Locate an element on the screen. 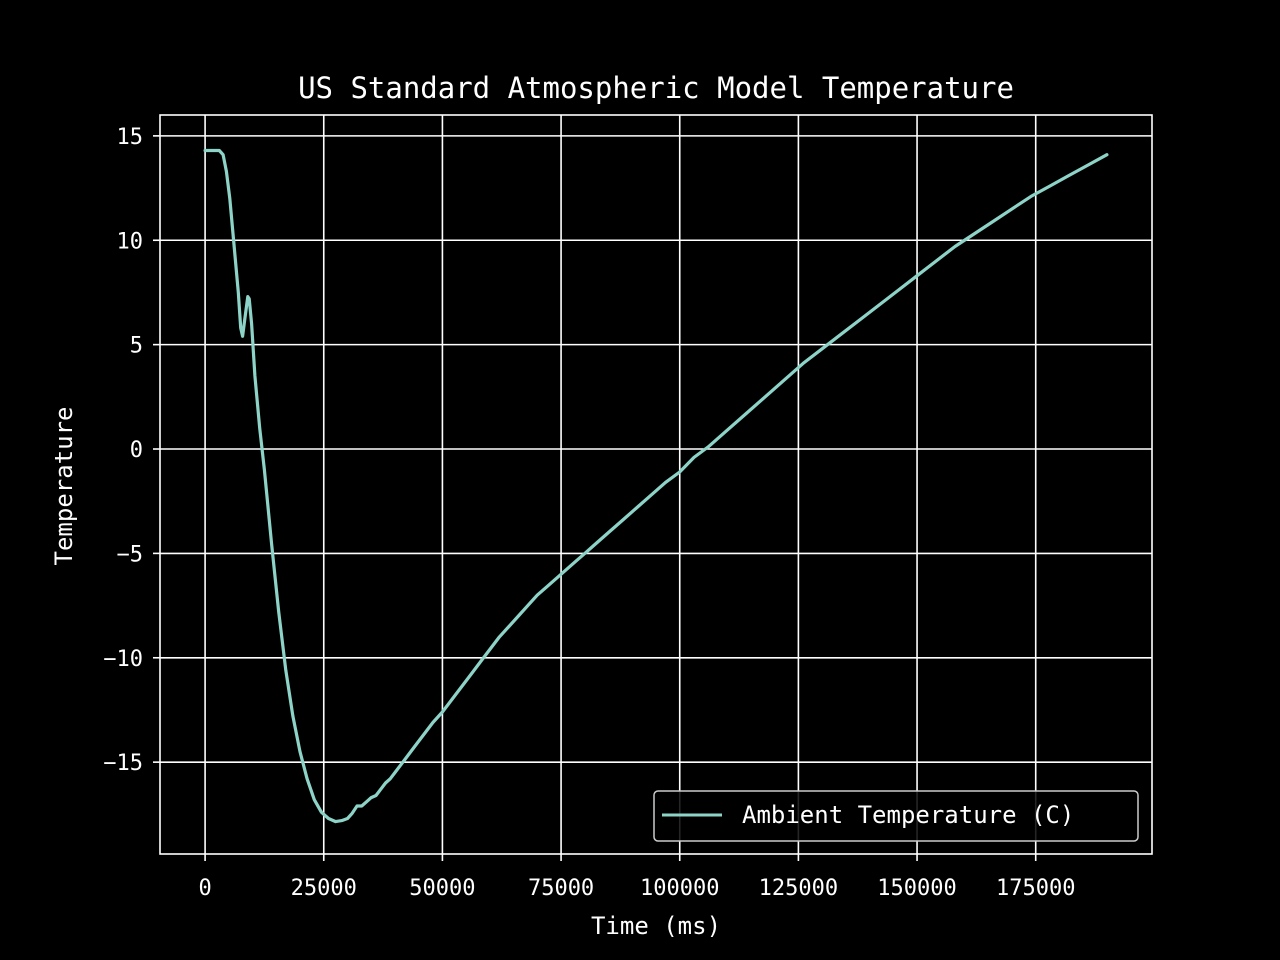 This screenshot has height=960, width=1280. x-tick-label: 75000 is located at coordinates (561, 888).